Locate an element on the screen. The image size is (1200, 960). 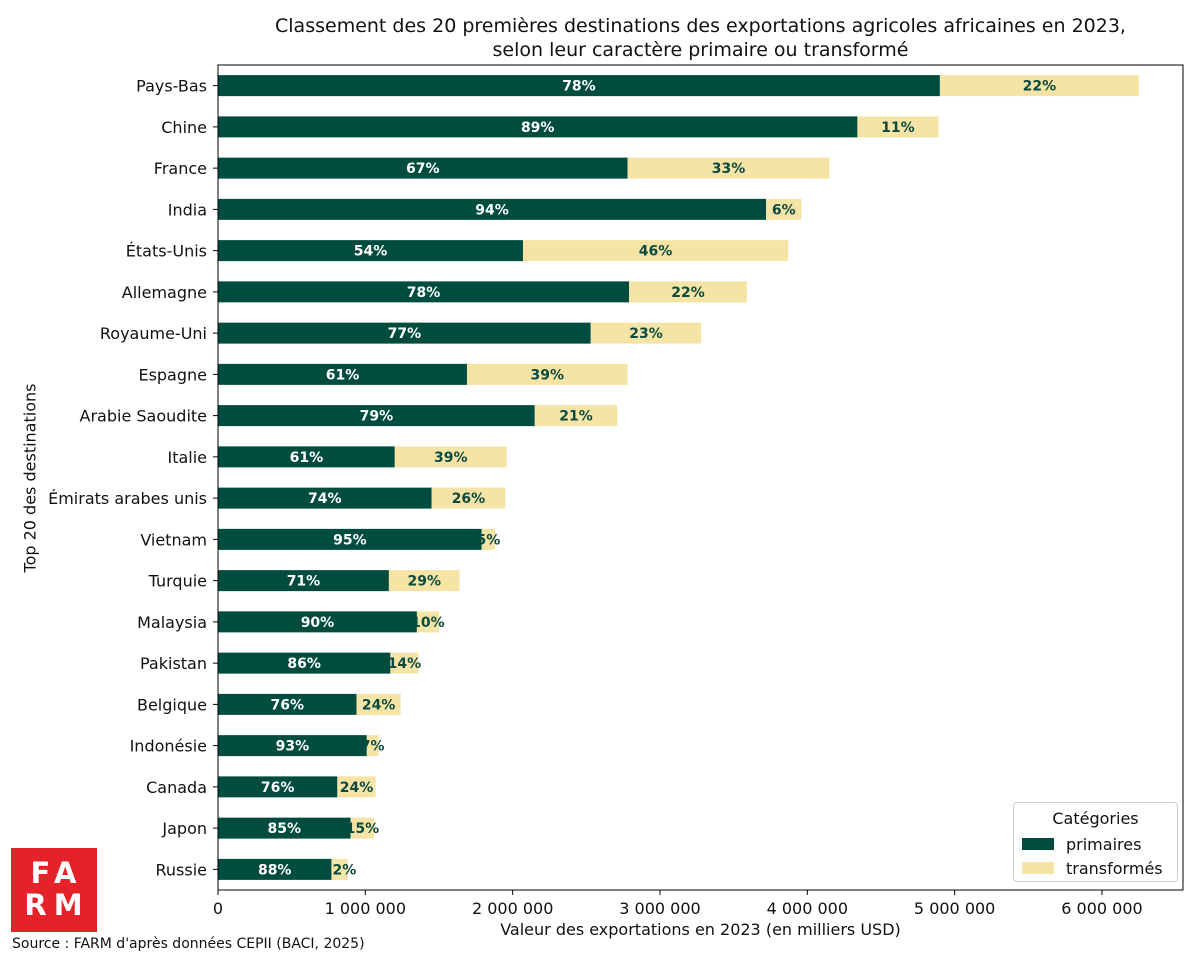
bar-data-label: 90% is located at coordinates (318, 623).